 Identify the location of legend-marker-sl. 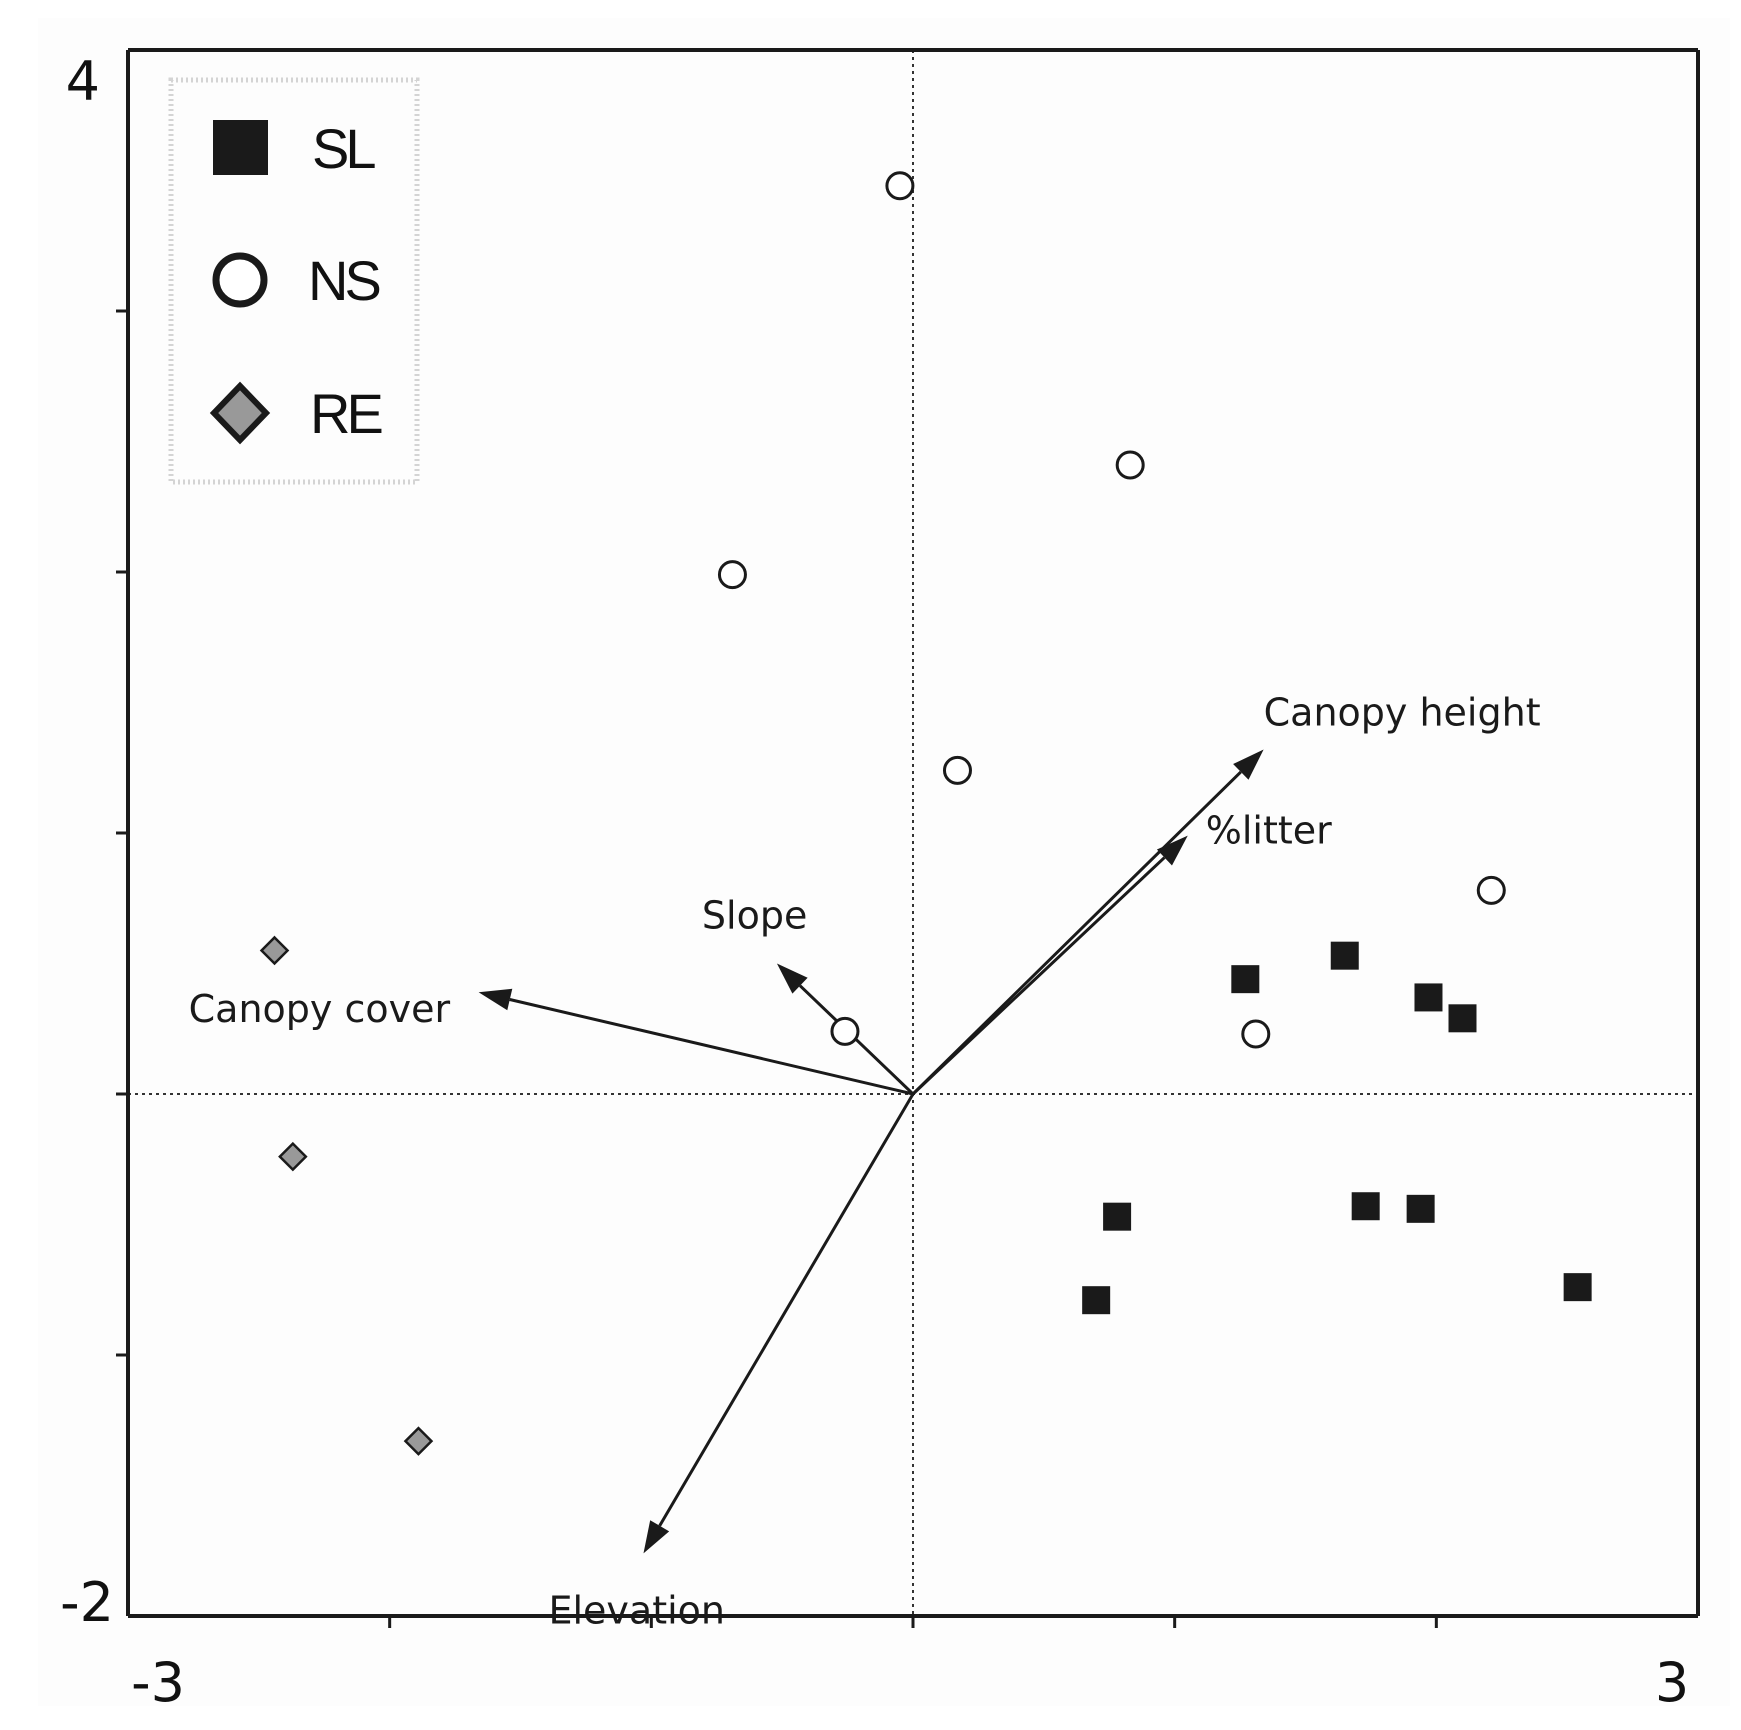
(240, 147).